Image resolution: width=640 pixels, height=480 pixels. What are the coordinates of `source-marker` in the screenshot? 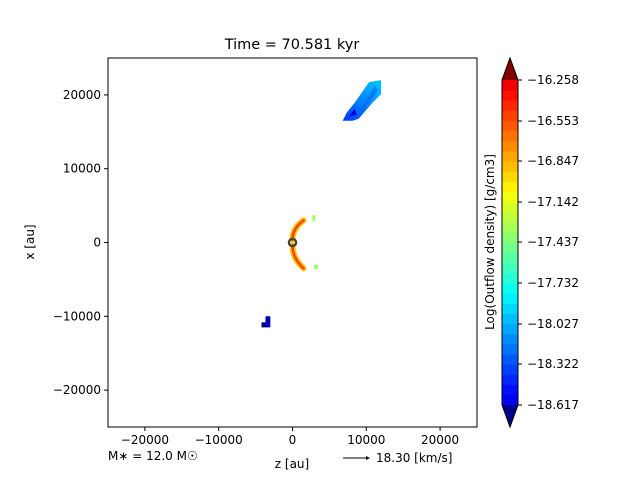 It's located at (292, 242).